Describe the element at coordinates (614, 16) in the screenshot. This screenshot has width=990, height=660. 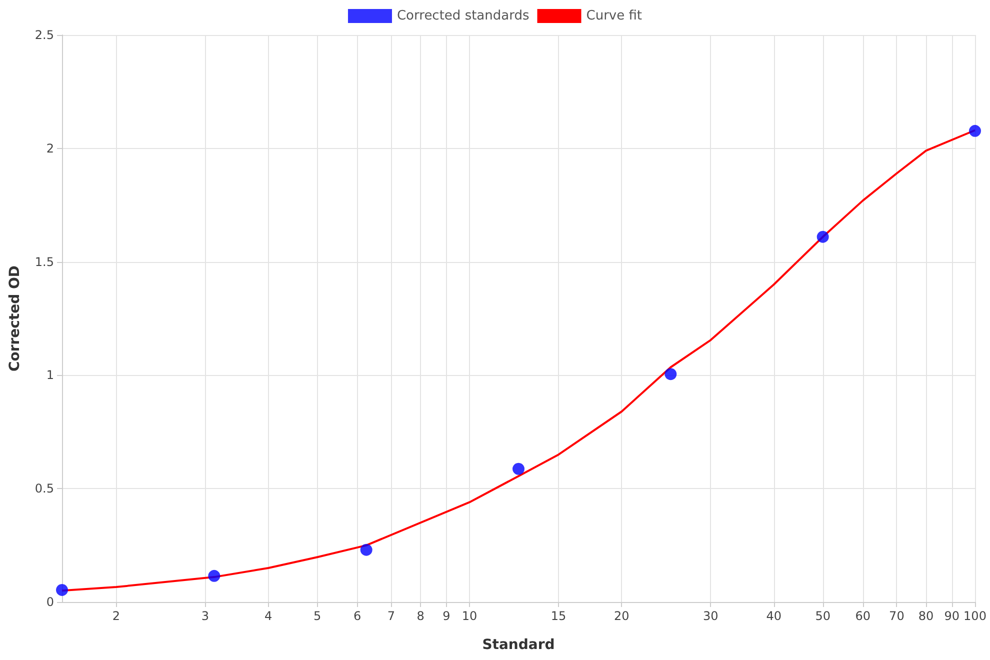
I see `legend-label: Curve fit` at that location.